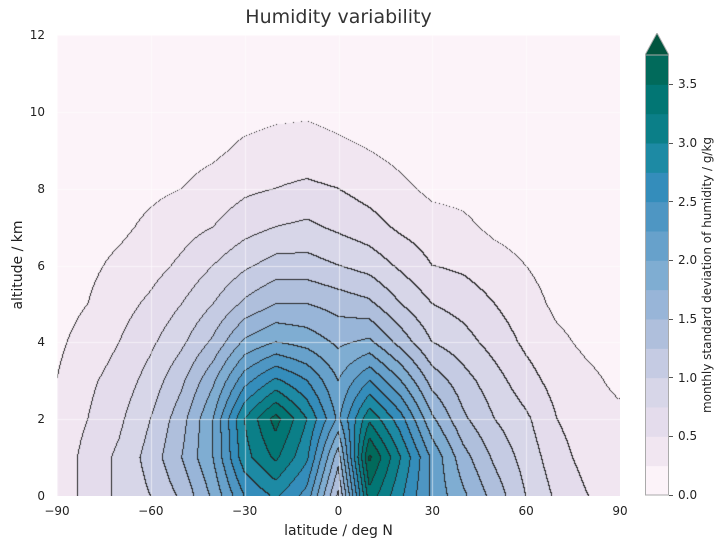  I want to click on colorbar-tick-label: 1.0, so click(688, 377).